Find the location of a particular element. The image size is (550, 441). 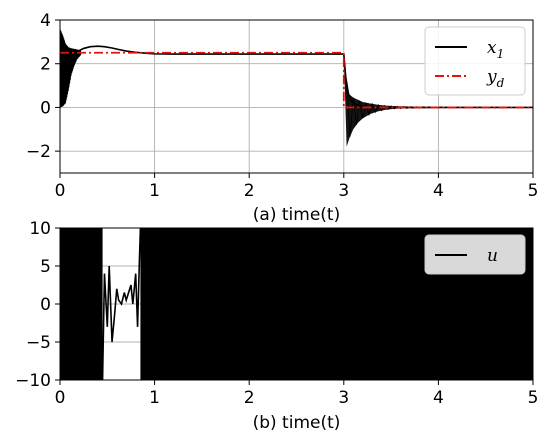

x-axis-label-a: (a) time(t) is located at coordinates (296, 215).